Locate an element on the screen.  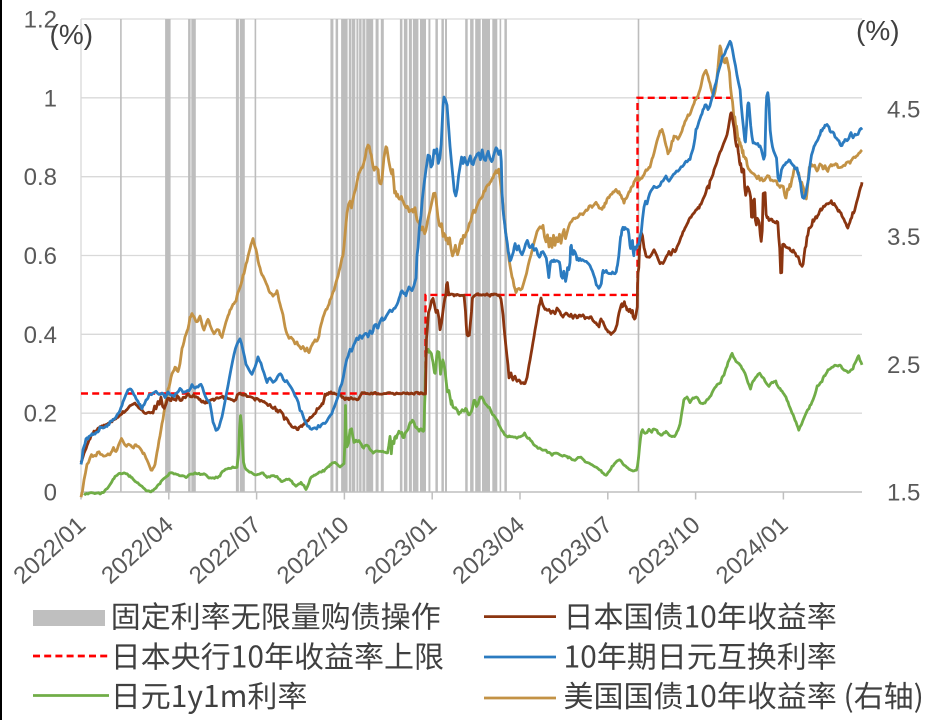
svg-text: 0 is located at coordinates (50, 493).